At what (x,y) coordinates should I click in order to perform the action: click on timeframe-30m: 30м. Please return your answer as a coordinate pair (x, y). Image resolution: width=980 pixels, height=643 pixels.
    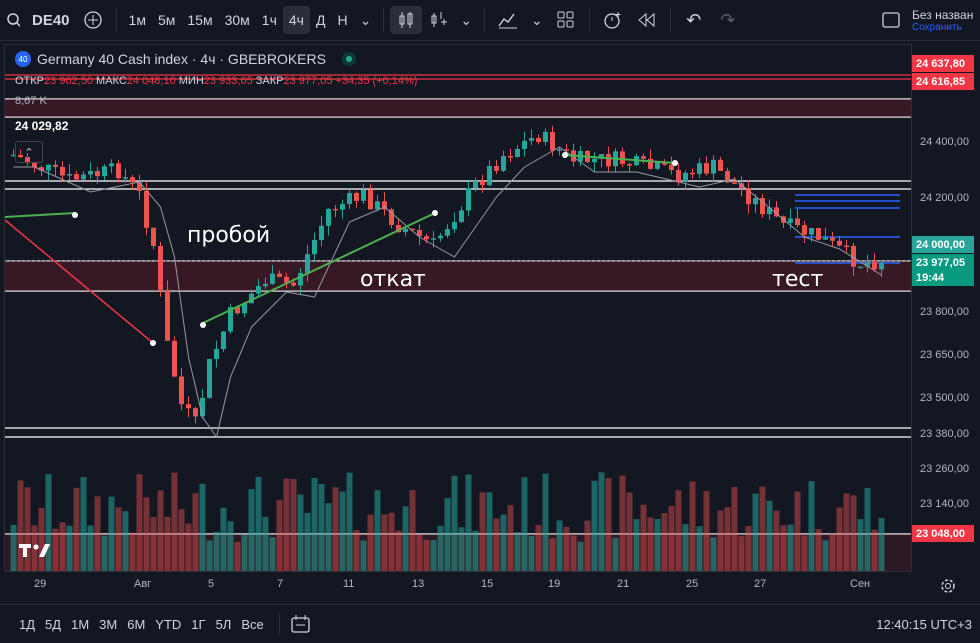
    Looking at the image, I should click on (237, 20).